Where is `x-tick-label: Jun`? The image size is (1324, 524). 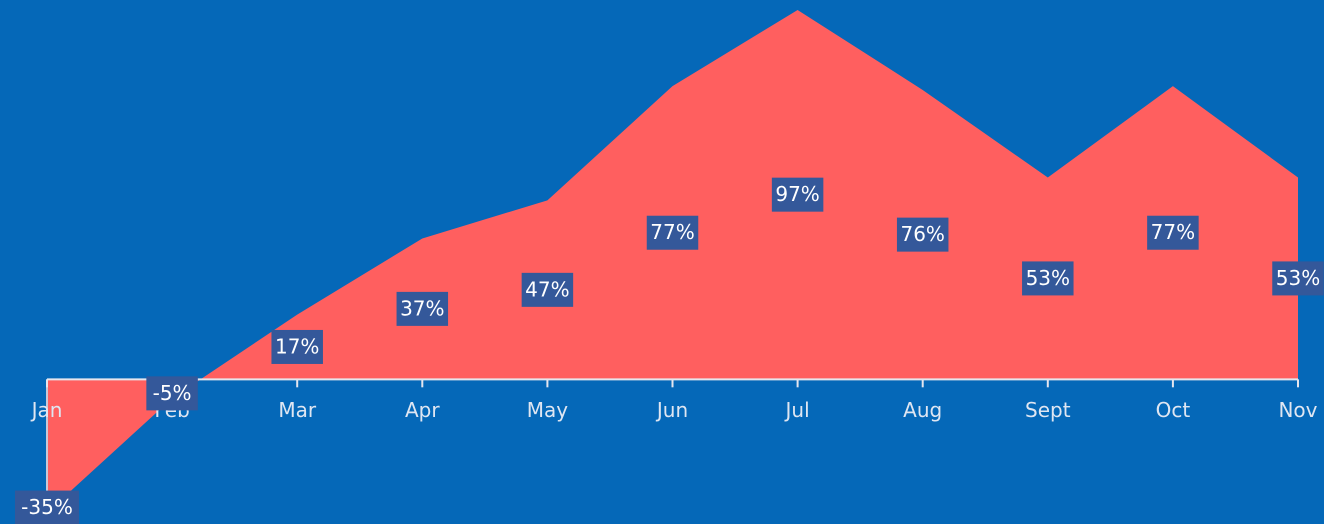
x-tick-label: Jun is located at coordinates (671, 410).